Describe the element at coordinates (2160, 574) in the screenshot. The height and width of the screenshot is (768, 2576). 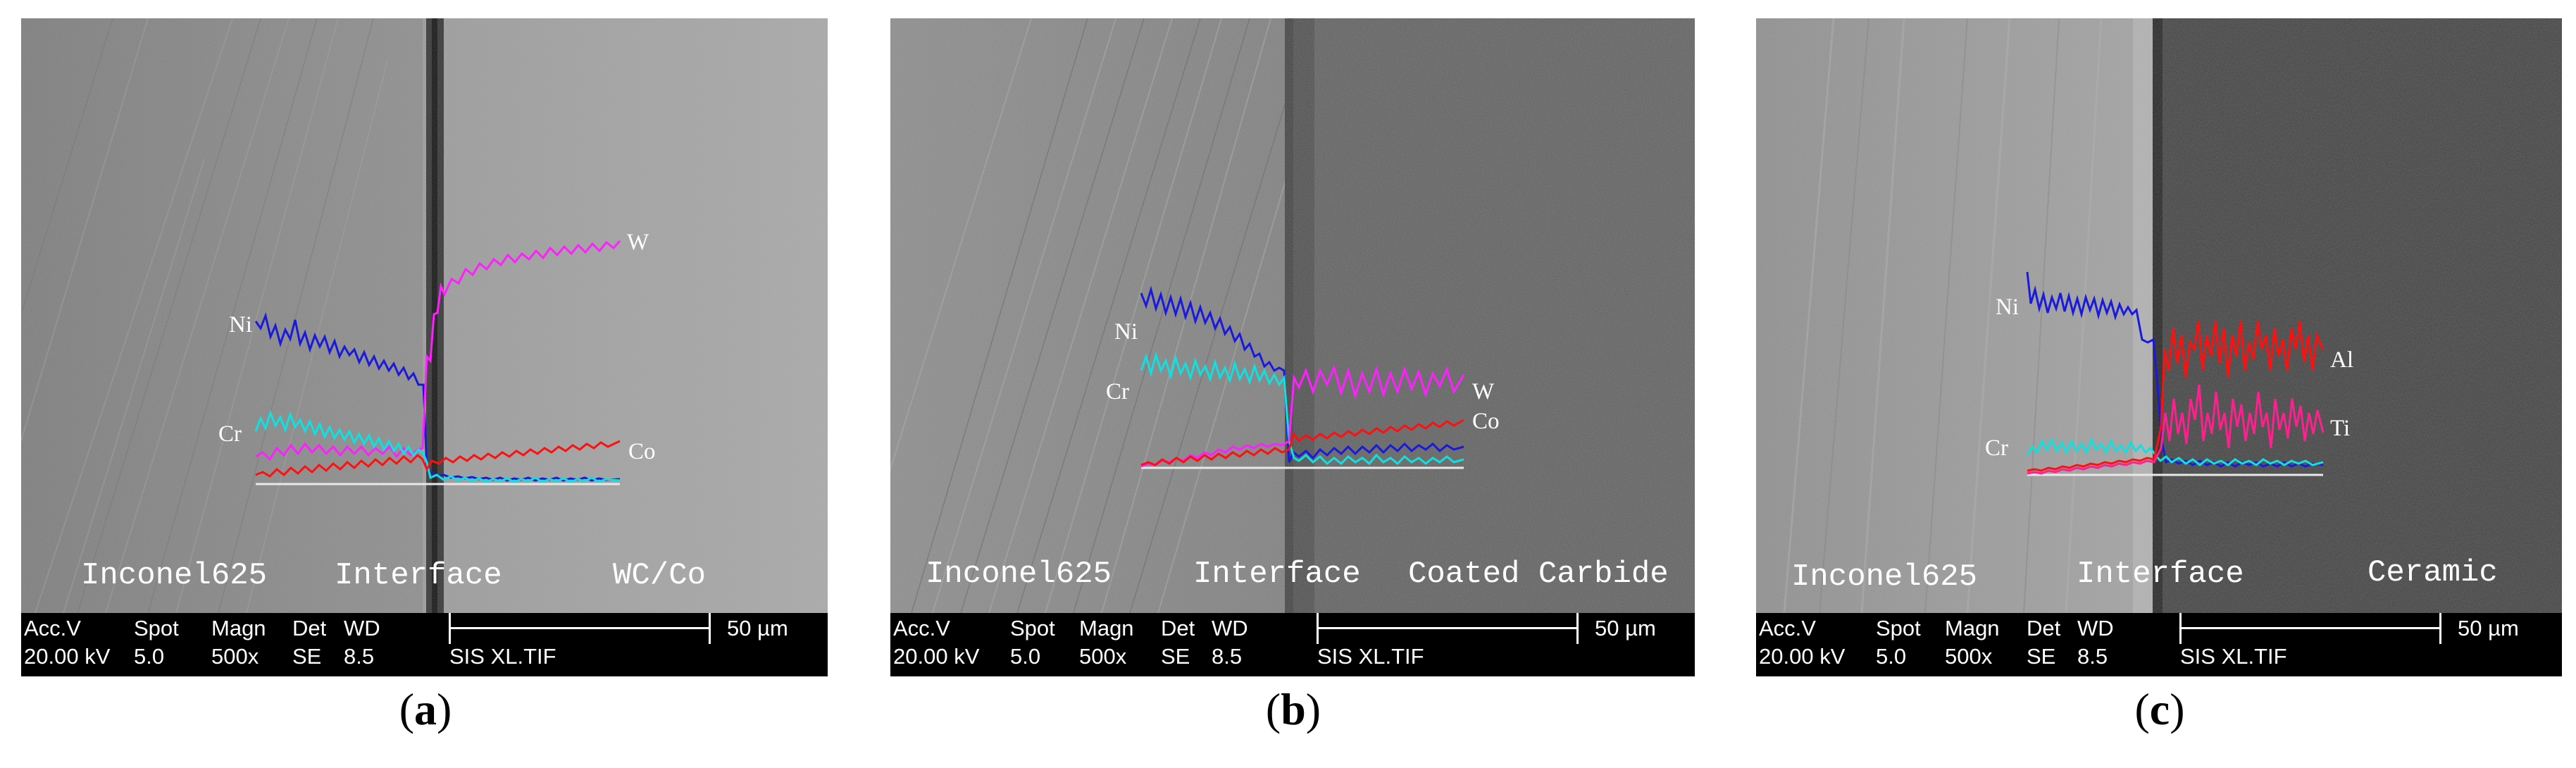
I see `region-label-interface-c: Interface` at that location.